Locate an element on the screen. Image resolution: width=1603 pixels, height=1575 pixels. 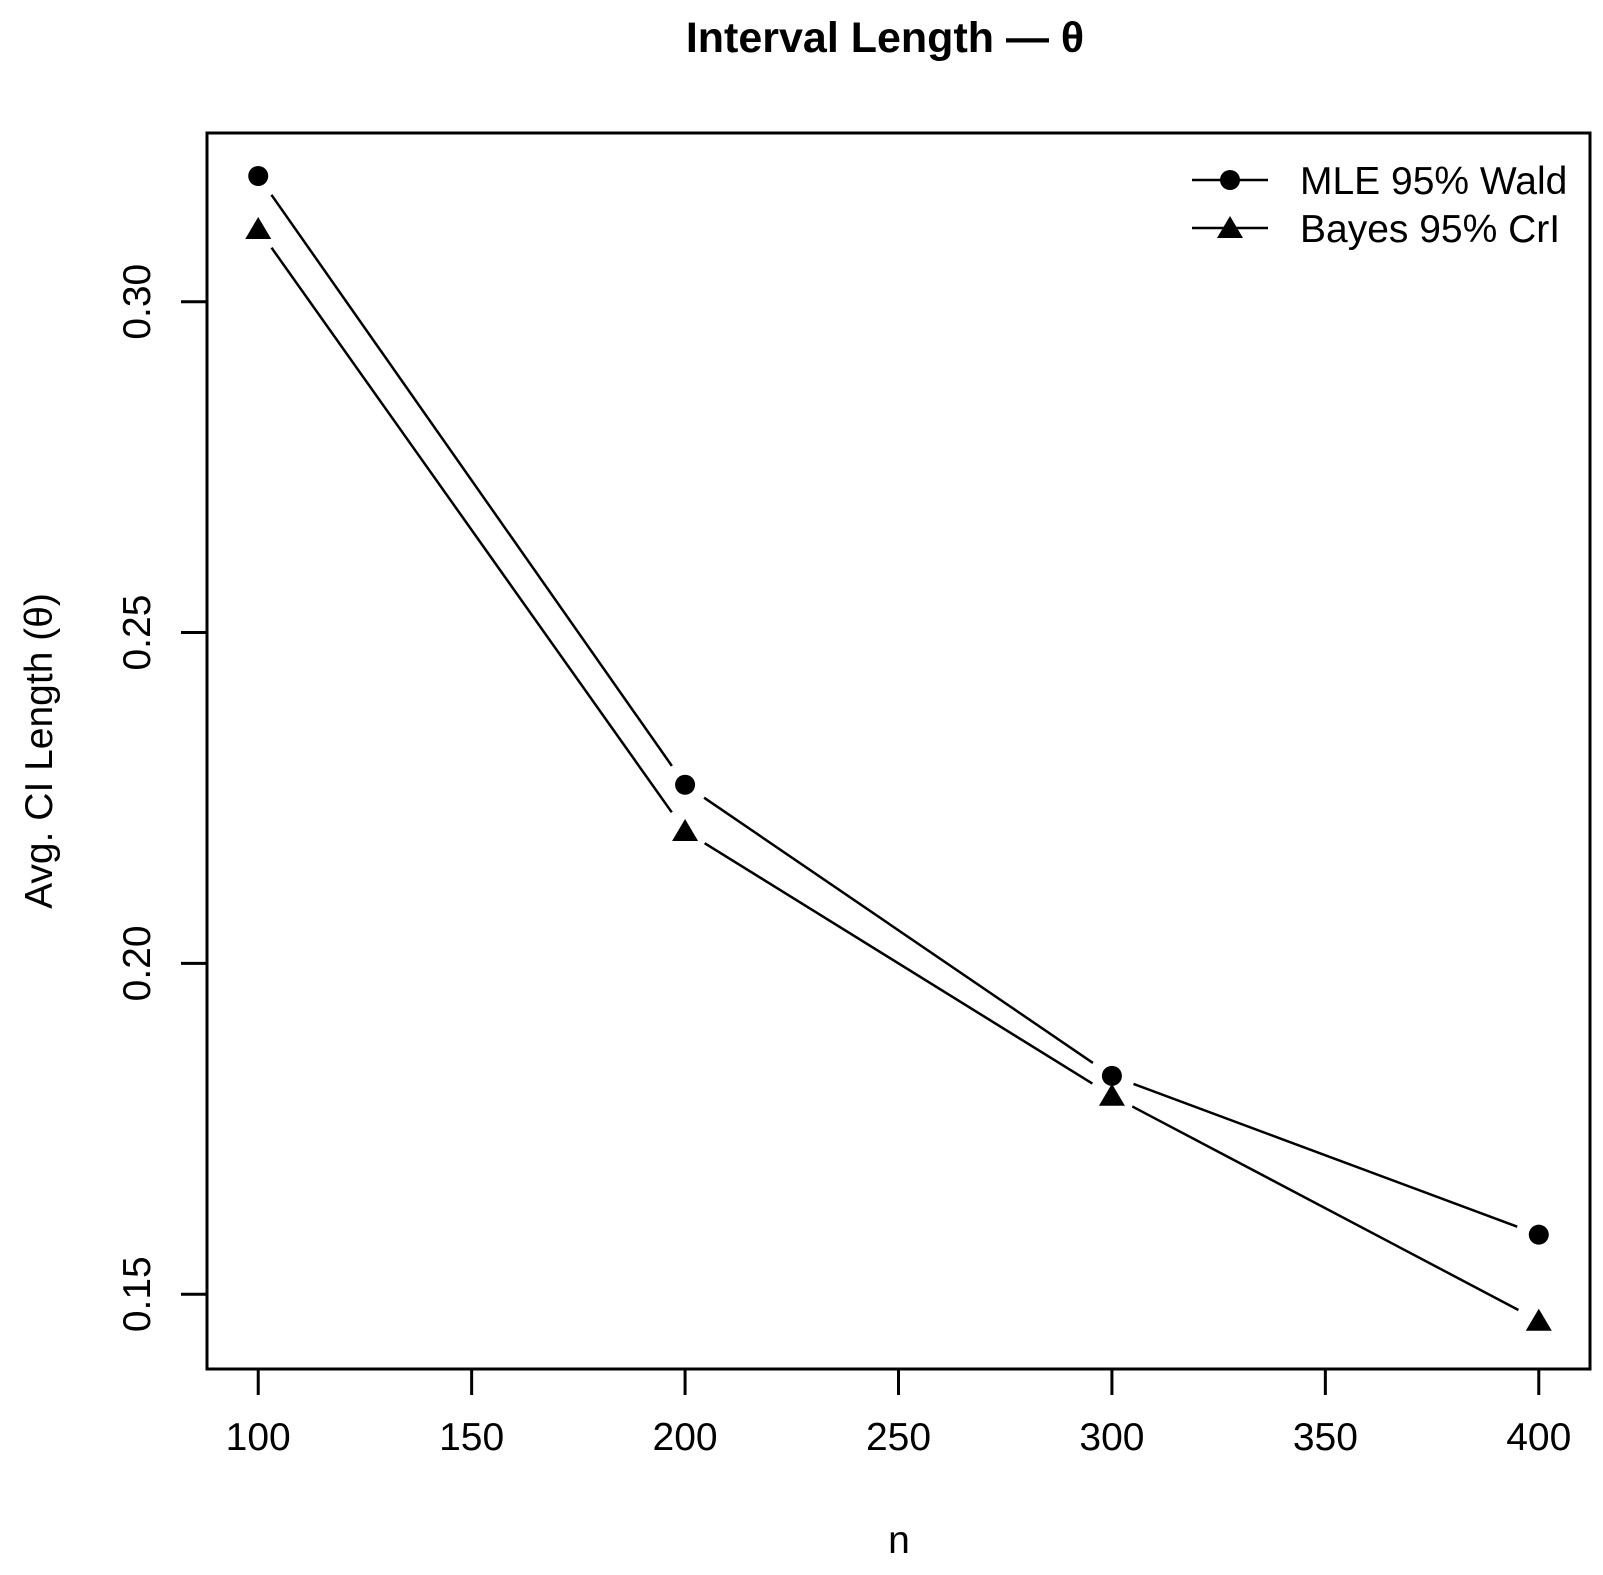
y-tick-label: 0.30 is located at coordinates (137, 302).